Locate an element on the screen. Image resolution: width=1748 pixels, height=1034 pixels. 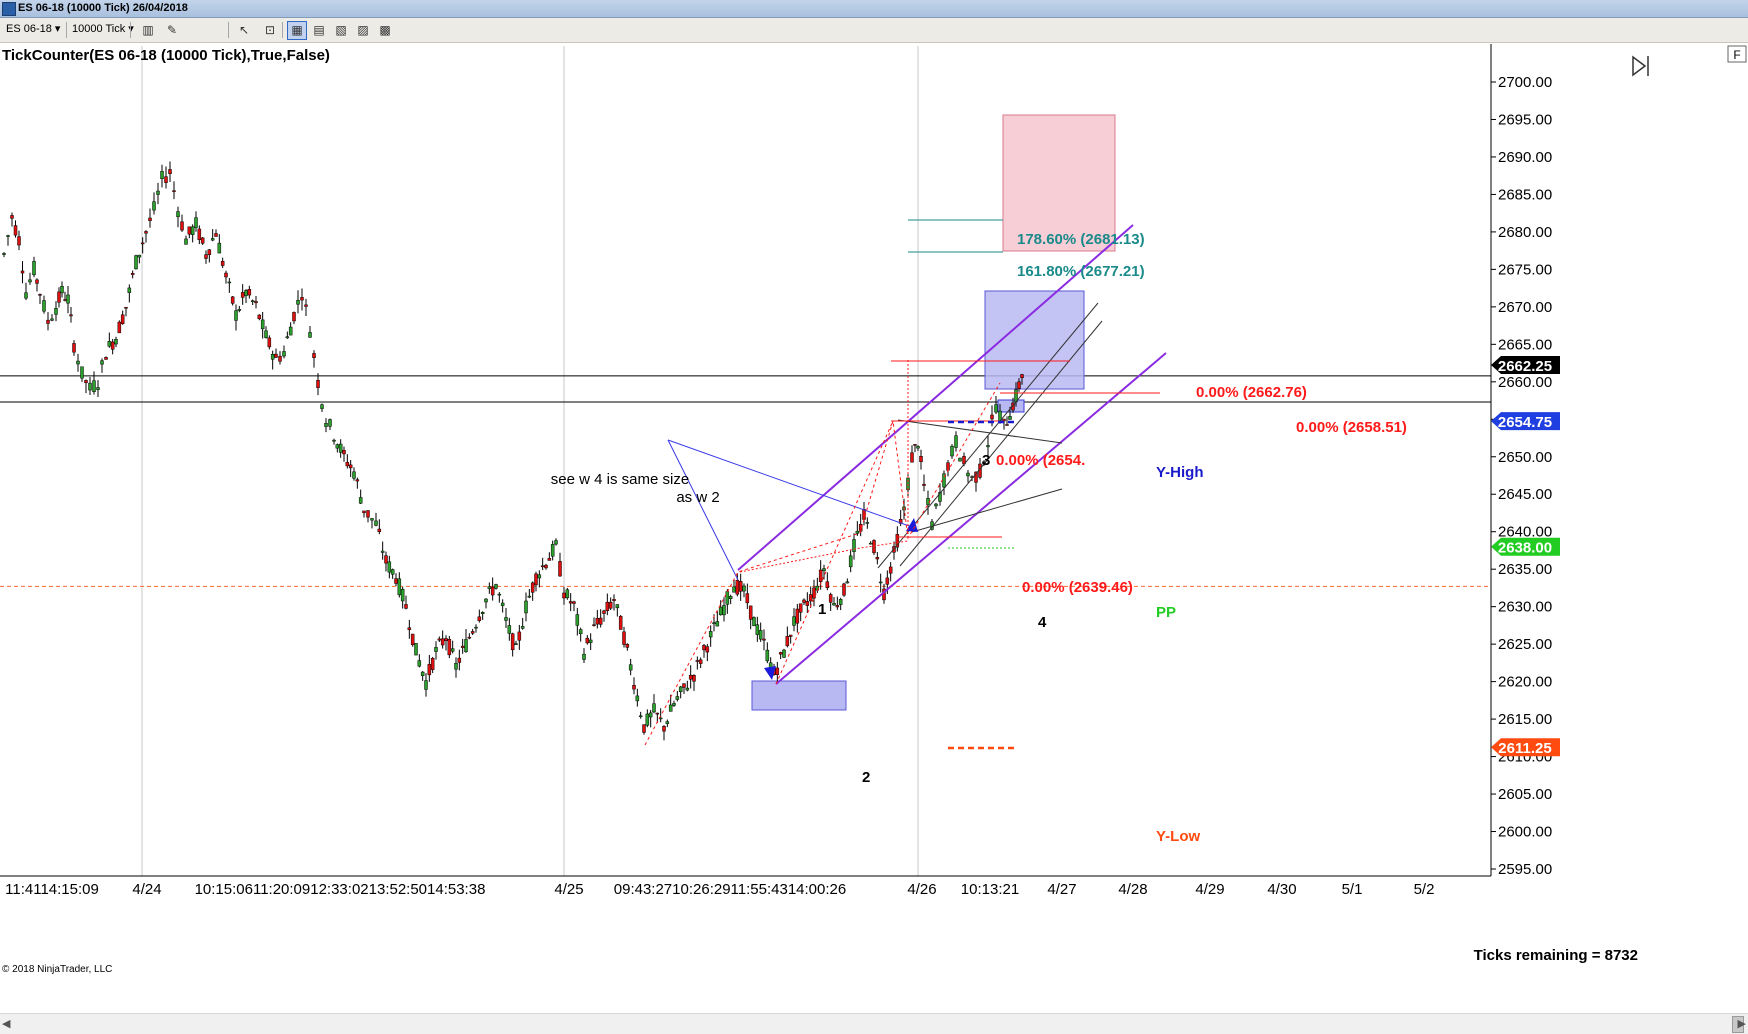
drawing-pen-icon: ✎ is located at coordinates (172, 30).